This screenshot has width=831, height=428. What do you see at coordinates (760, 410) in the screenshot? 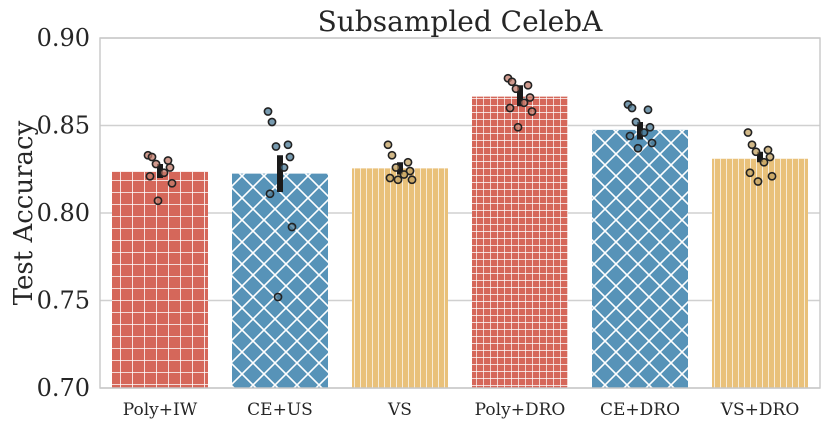
I see `x-tick-label: VS+DRO` at bounding box center [760, 410].